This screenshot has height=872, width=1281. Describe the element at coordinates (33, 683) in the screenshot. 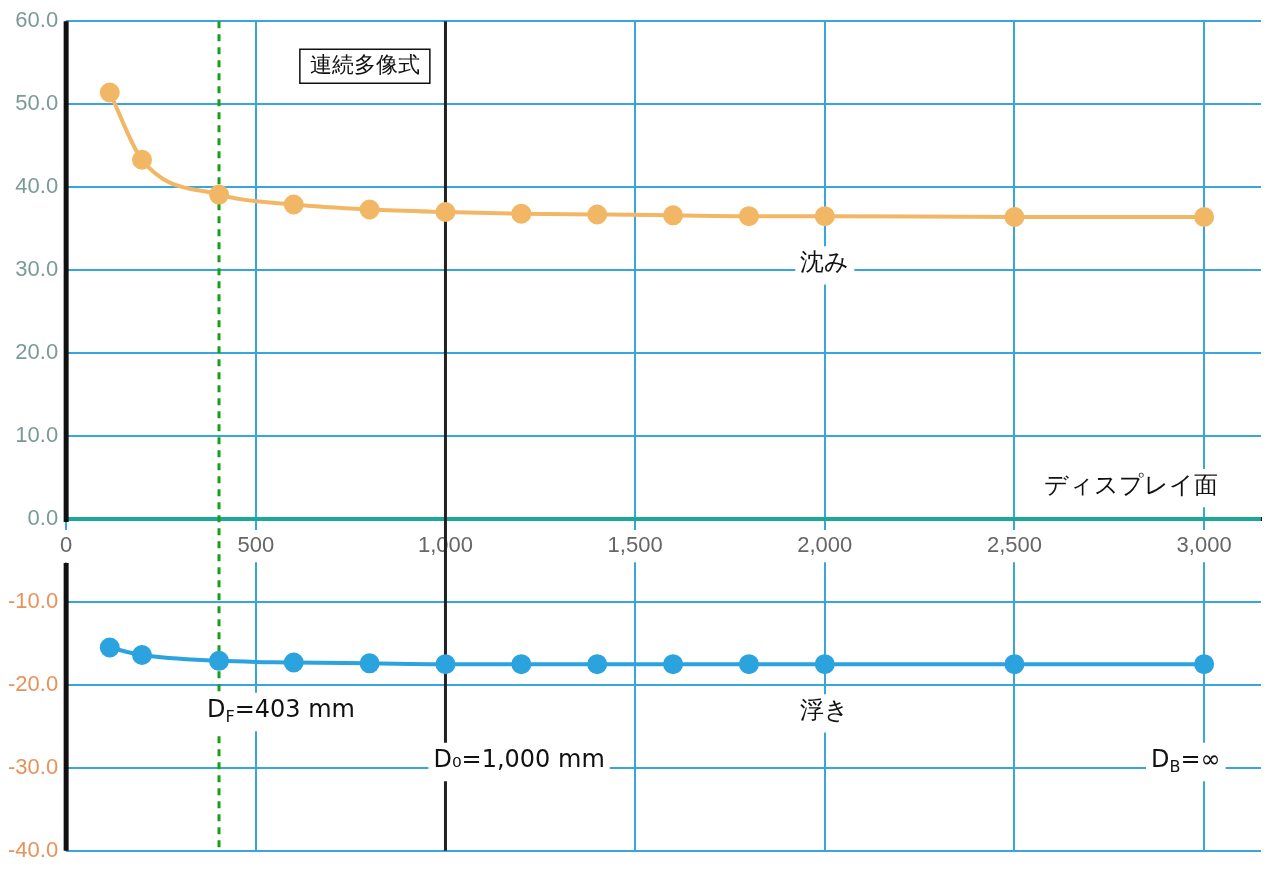

I see `y-tick-label: -20.0` at that location.